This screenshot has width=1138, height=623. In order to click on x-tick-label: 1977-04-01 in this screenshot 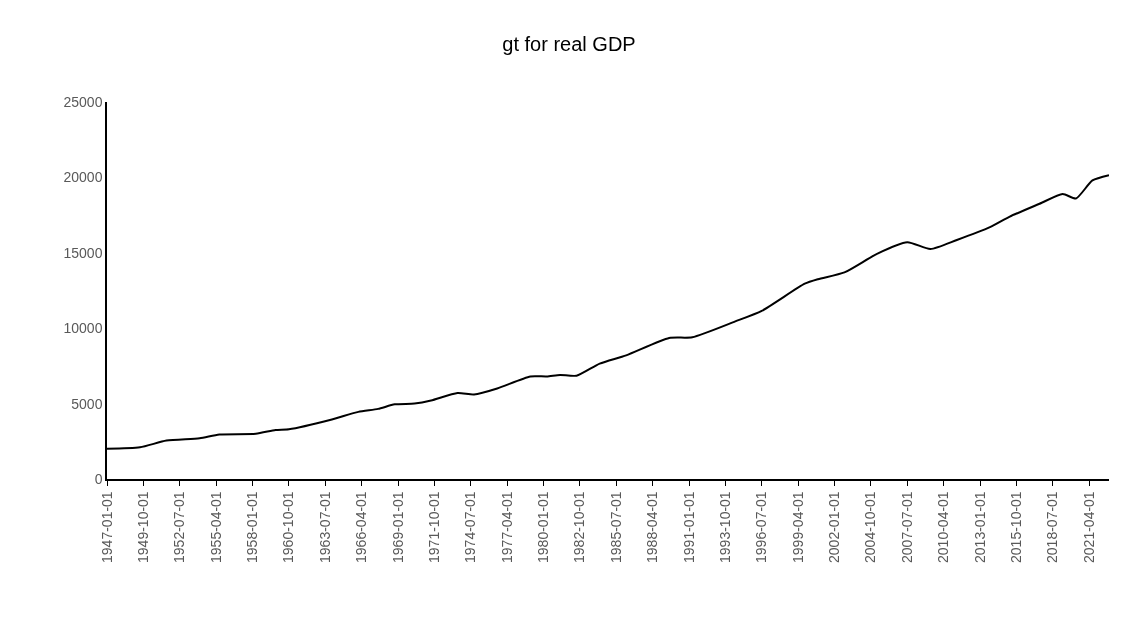, I will do `click(506, 527)`.